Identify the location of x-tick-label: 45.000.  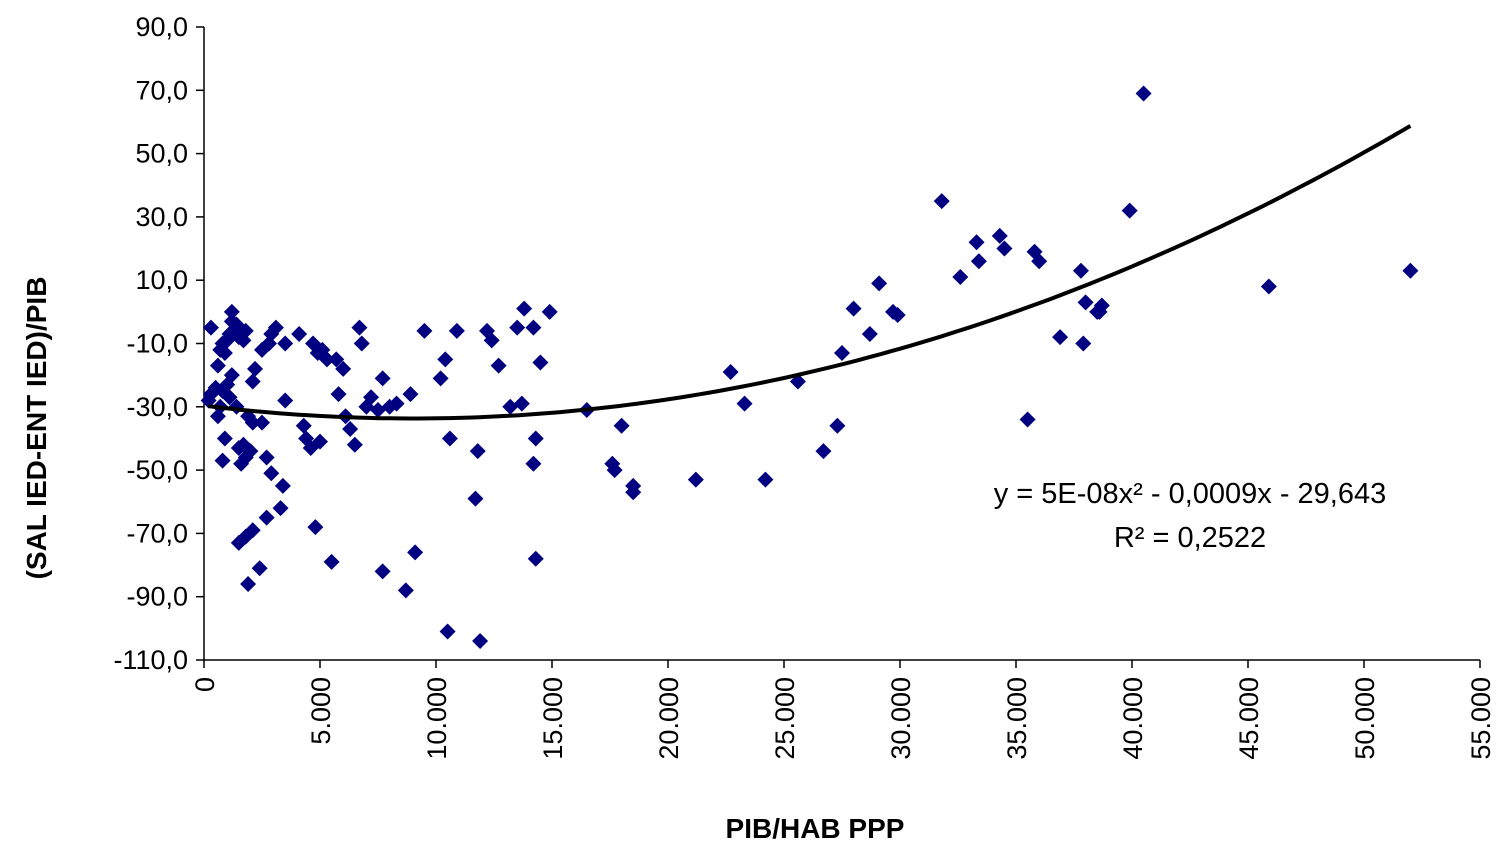
(1249, 718).